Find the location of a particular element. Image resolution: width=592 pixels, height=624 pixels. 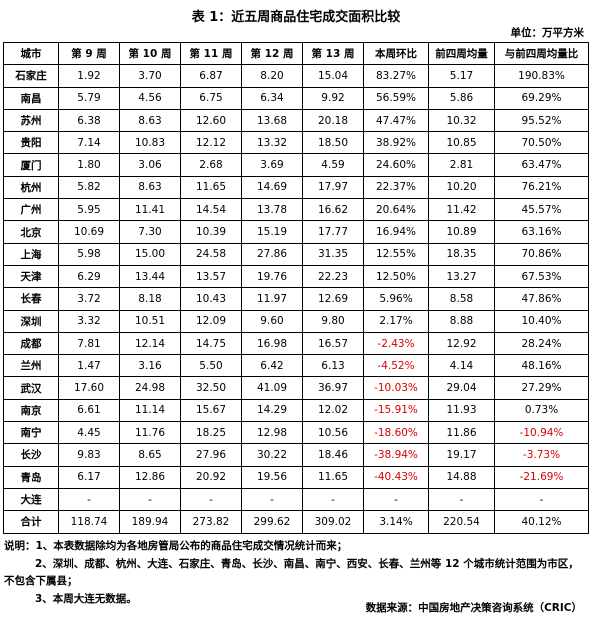

cell-four-week-avg: 11.93 is located at coordinates (461, 410).